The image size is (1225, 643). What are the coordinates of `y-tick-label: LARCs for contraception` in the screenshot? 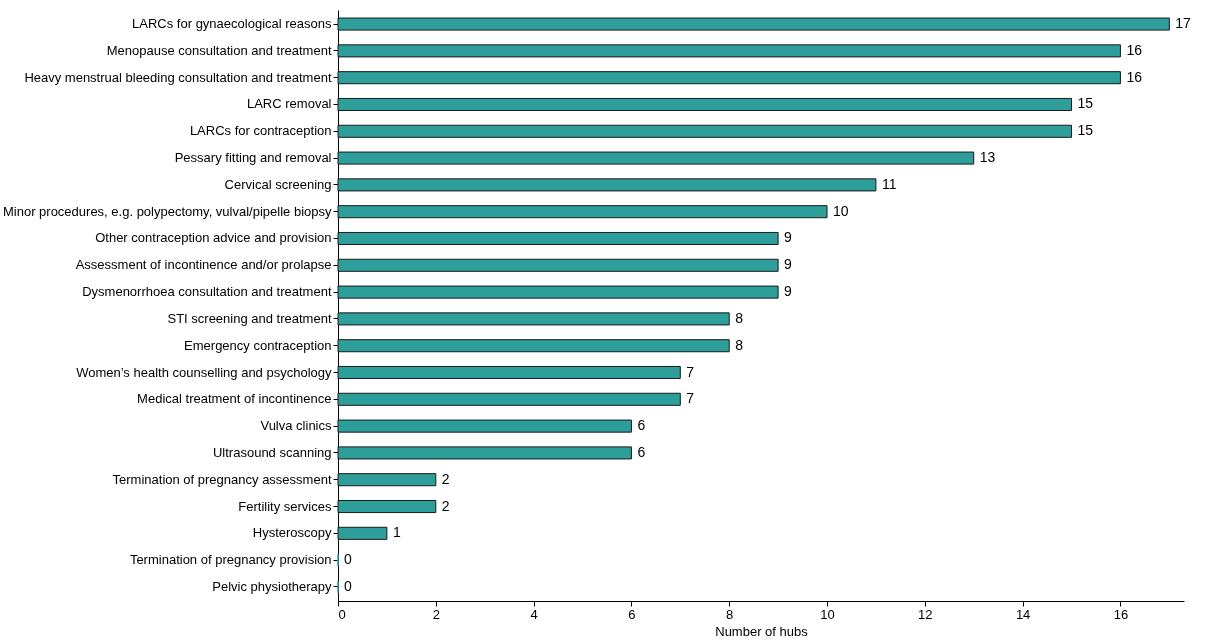 It's located at (260, 131).